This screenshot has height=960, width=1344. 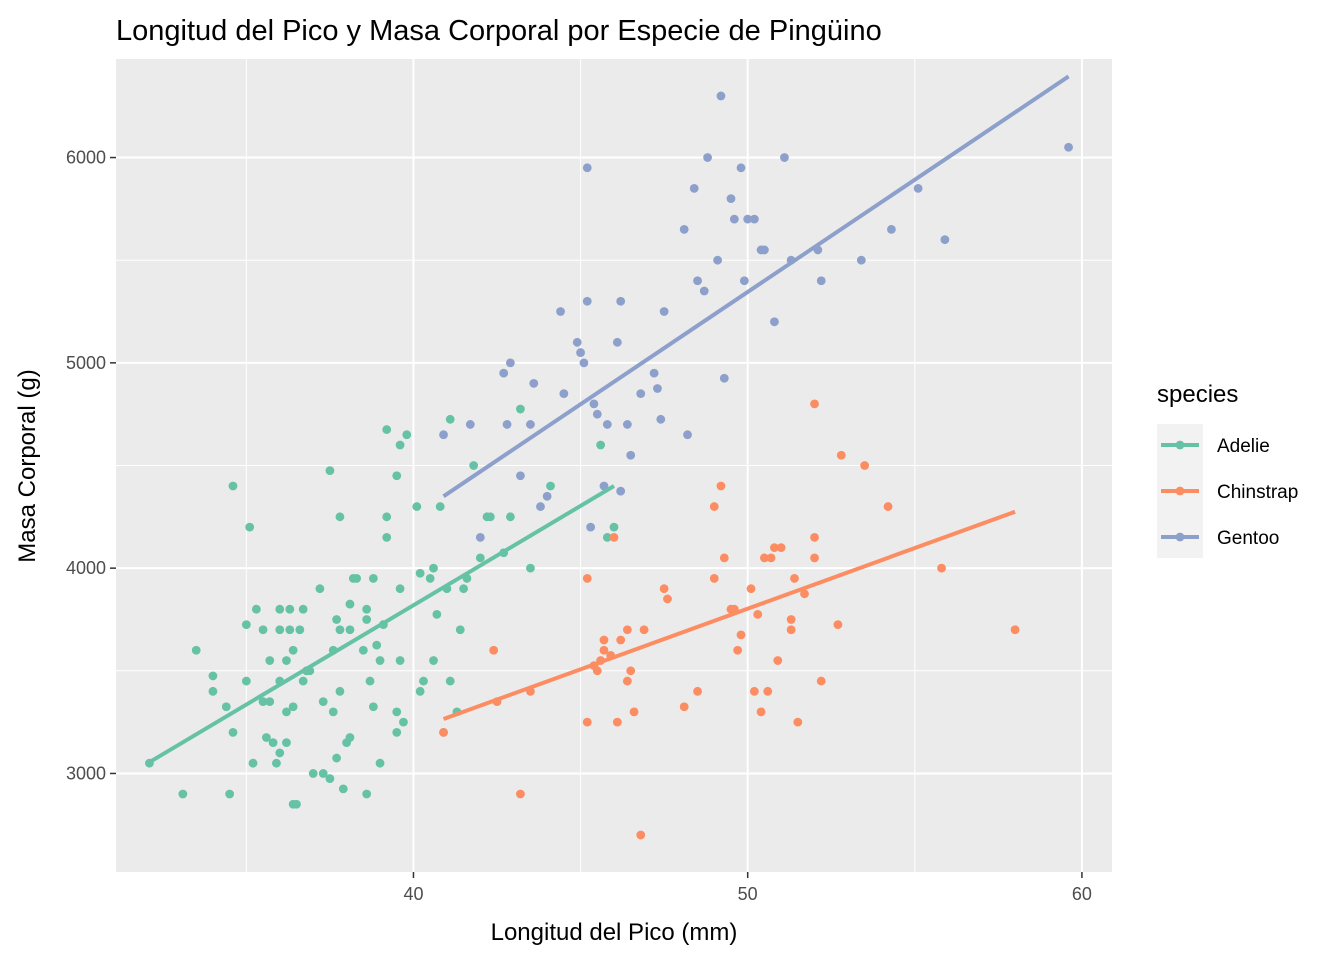 I want to click on legend-label: Adelie, so click(x=1243, y=446).